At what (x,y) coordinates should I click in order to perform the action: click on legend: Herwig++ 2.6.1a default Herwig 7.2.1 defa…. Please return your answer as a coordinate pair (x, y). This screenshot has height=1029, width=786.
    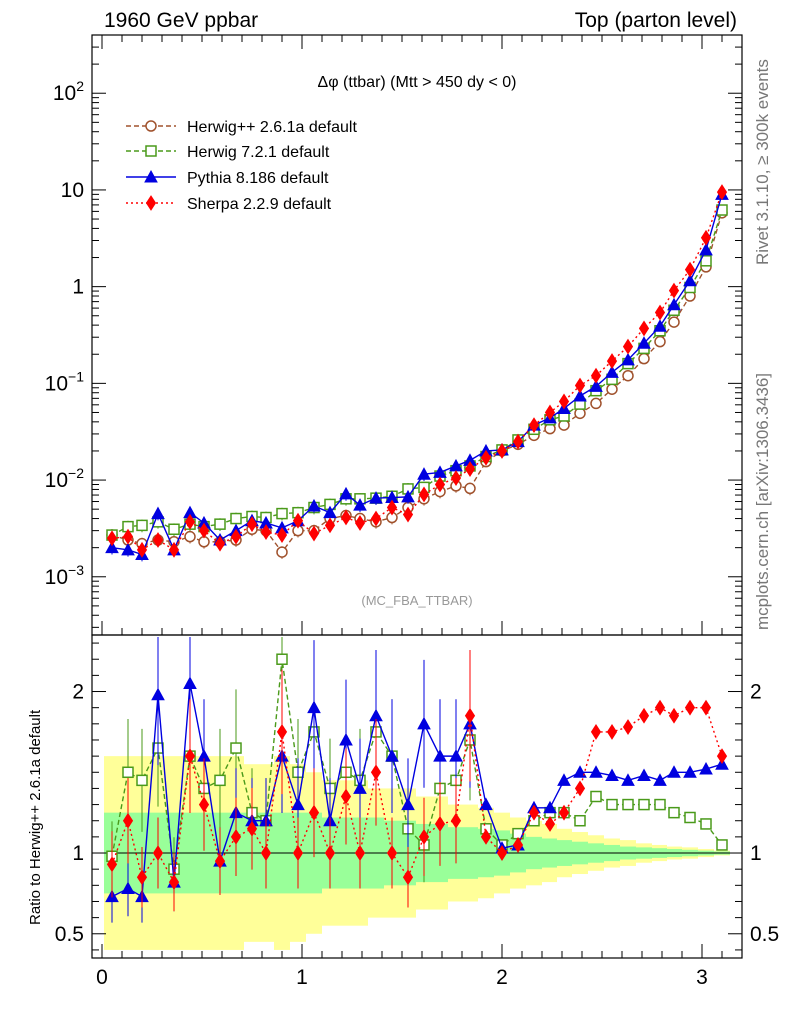
    Looking at the image, I should click on (241, 166).